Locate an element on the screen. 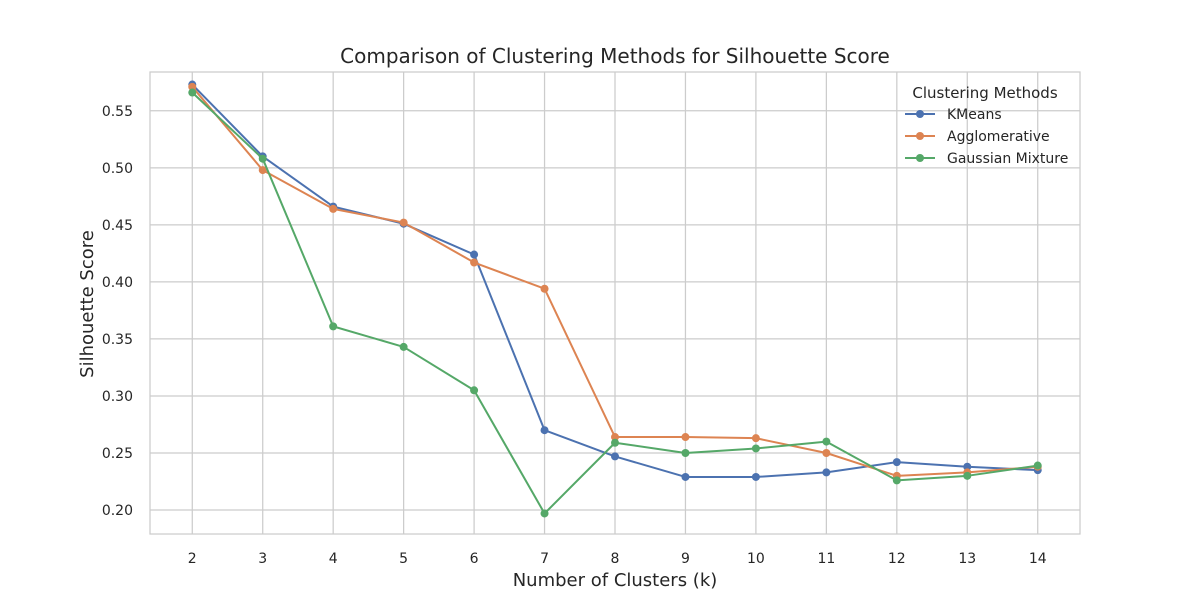 The image size is (1200, 600). y-tick-labels: 0.20 0.25 0.30 0.35 0.40 0.45 0.50 0.55 is located at coordinates (117, 311).